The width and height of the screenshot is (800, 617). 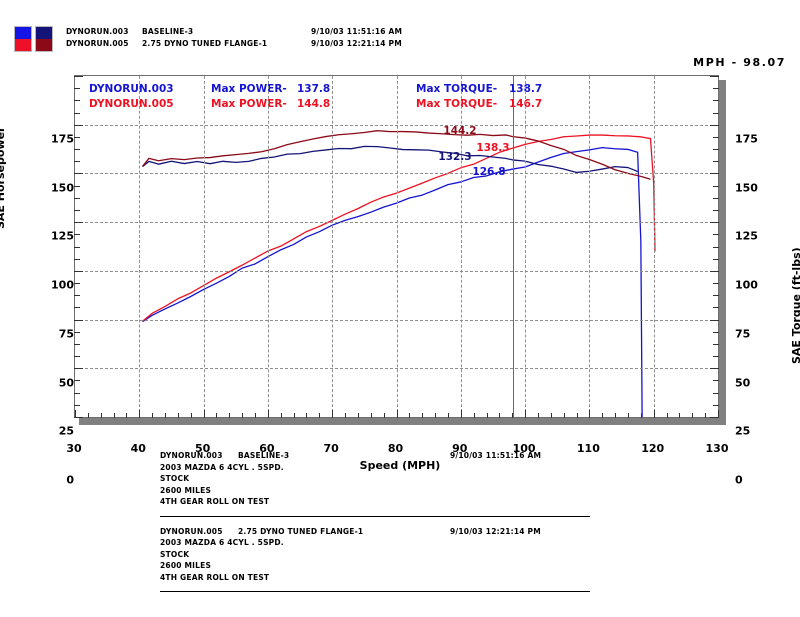 What do you see at coordinates (524, 448) in the screenshot?
I see `x-axis-tick-label: 100` at bounding box center [524, 448].